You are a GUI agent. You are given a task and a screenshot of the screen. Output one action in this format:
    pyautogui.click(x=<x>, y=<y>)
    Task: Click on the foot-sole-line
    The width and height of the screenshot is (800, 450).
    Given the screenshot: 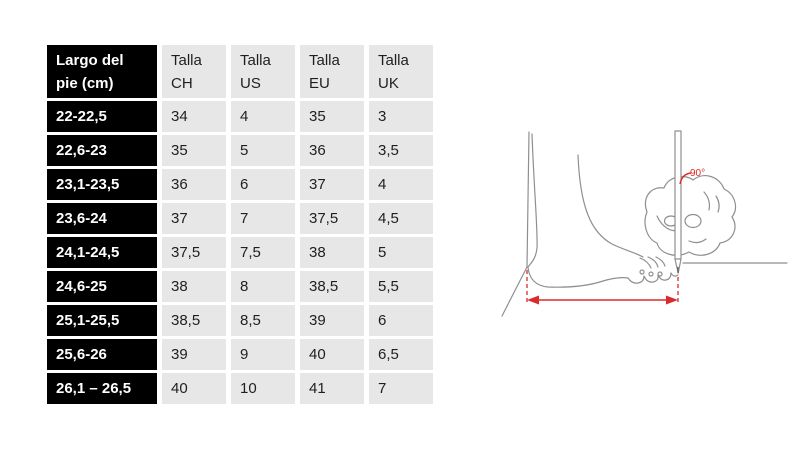 What is the action you would take?
    pyautogui.click(x=578, y=277)
    